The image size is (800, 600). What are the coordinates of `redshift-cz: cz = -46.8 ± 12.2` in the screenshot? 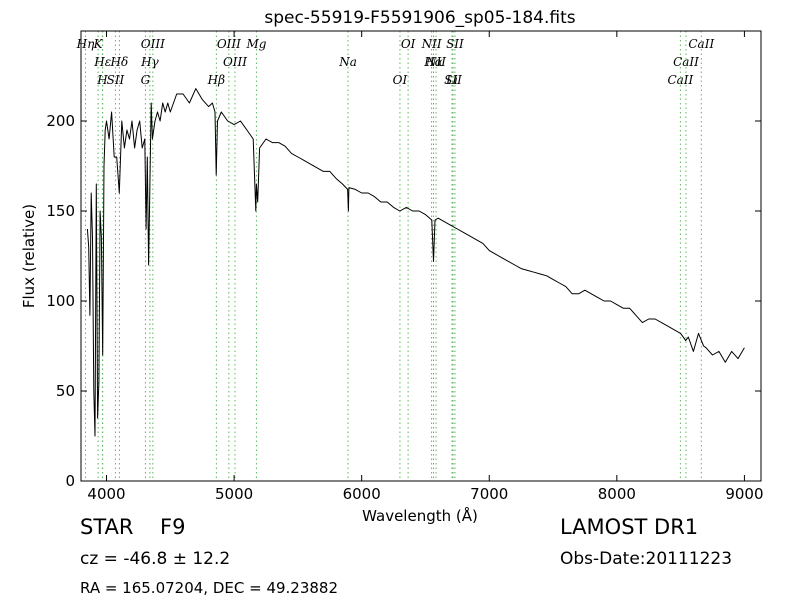 It's located at (155, 559).